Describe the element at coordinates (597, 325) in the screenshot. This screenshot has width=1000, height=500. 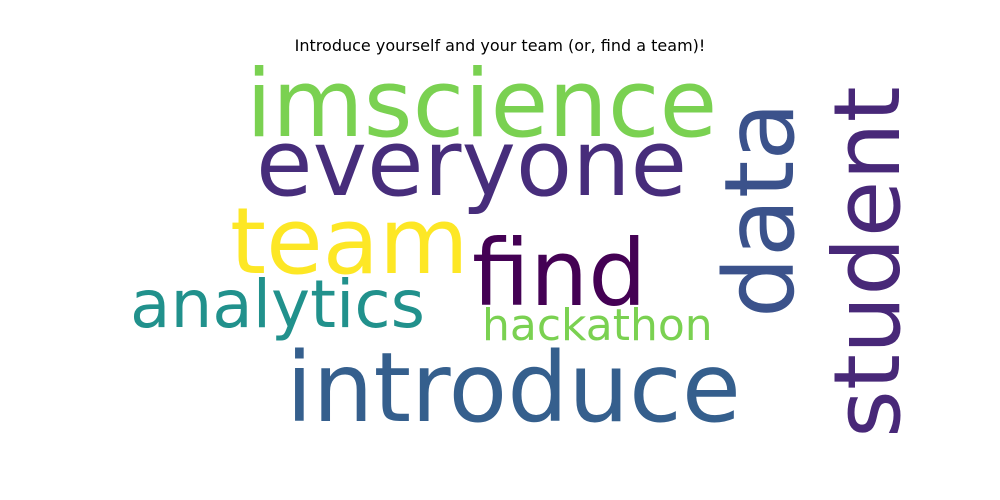
I see `word-hackathon: hackathon` at that location.